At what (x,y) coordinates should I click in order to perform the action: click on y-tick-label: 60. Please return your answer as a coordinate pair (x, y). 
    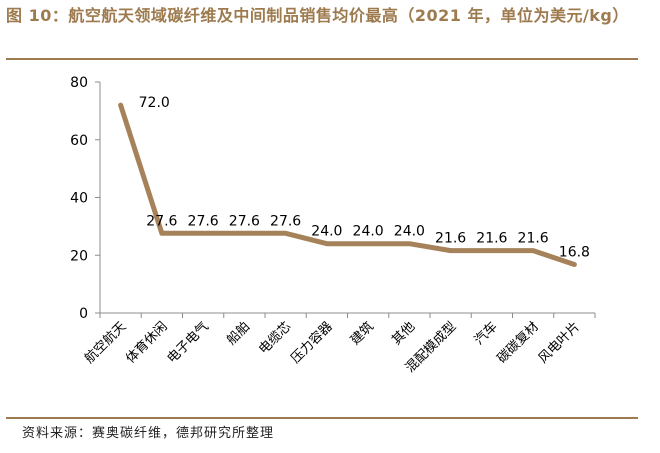
    Looking at the image, I should click on (79, 141).